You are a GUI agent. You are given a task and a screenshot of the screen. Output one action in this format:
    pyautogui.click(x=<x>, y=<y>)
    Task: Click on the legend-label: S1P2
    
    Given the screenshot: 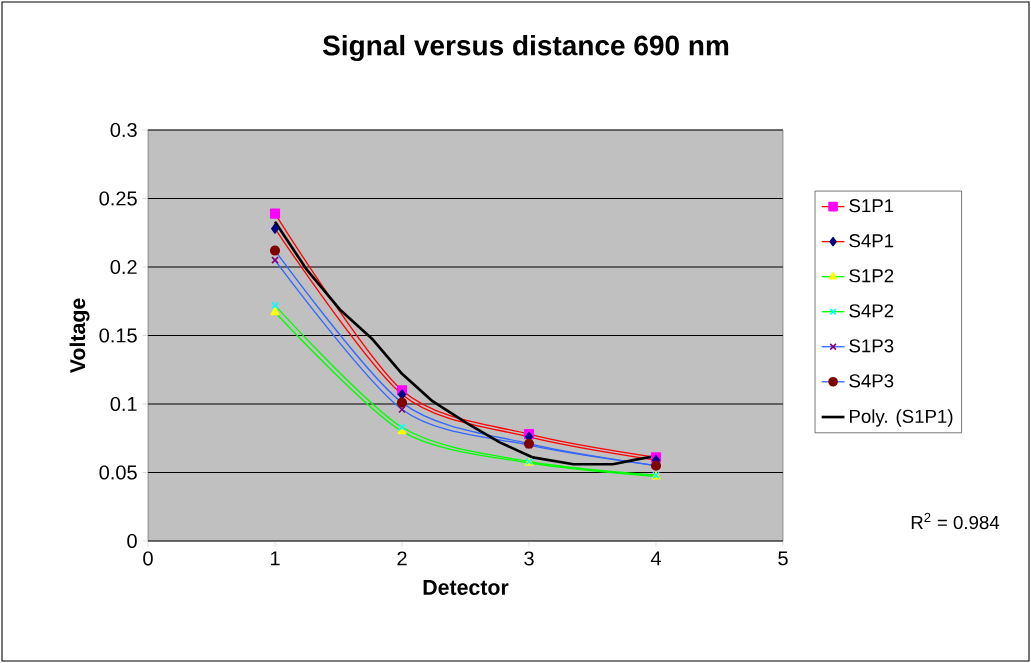 What is the action you would take?
    pyautogui.click(x=871, y=276)
    